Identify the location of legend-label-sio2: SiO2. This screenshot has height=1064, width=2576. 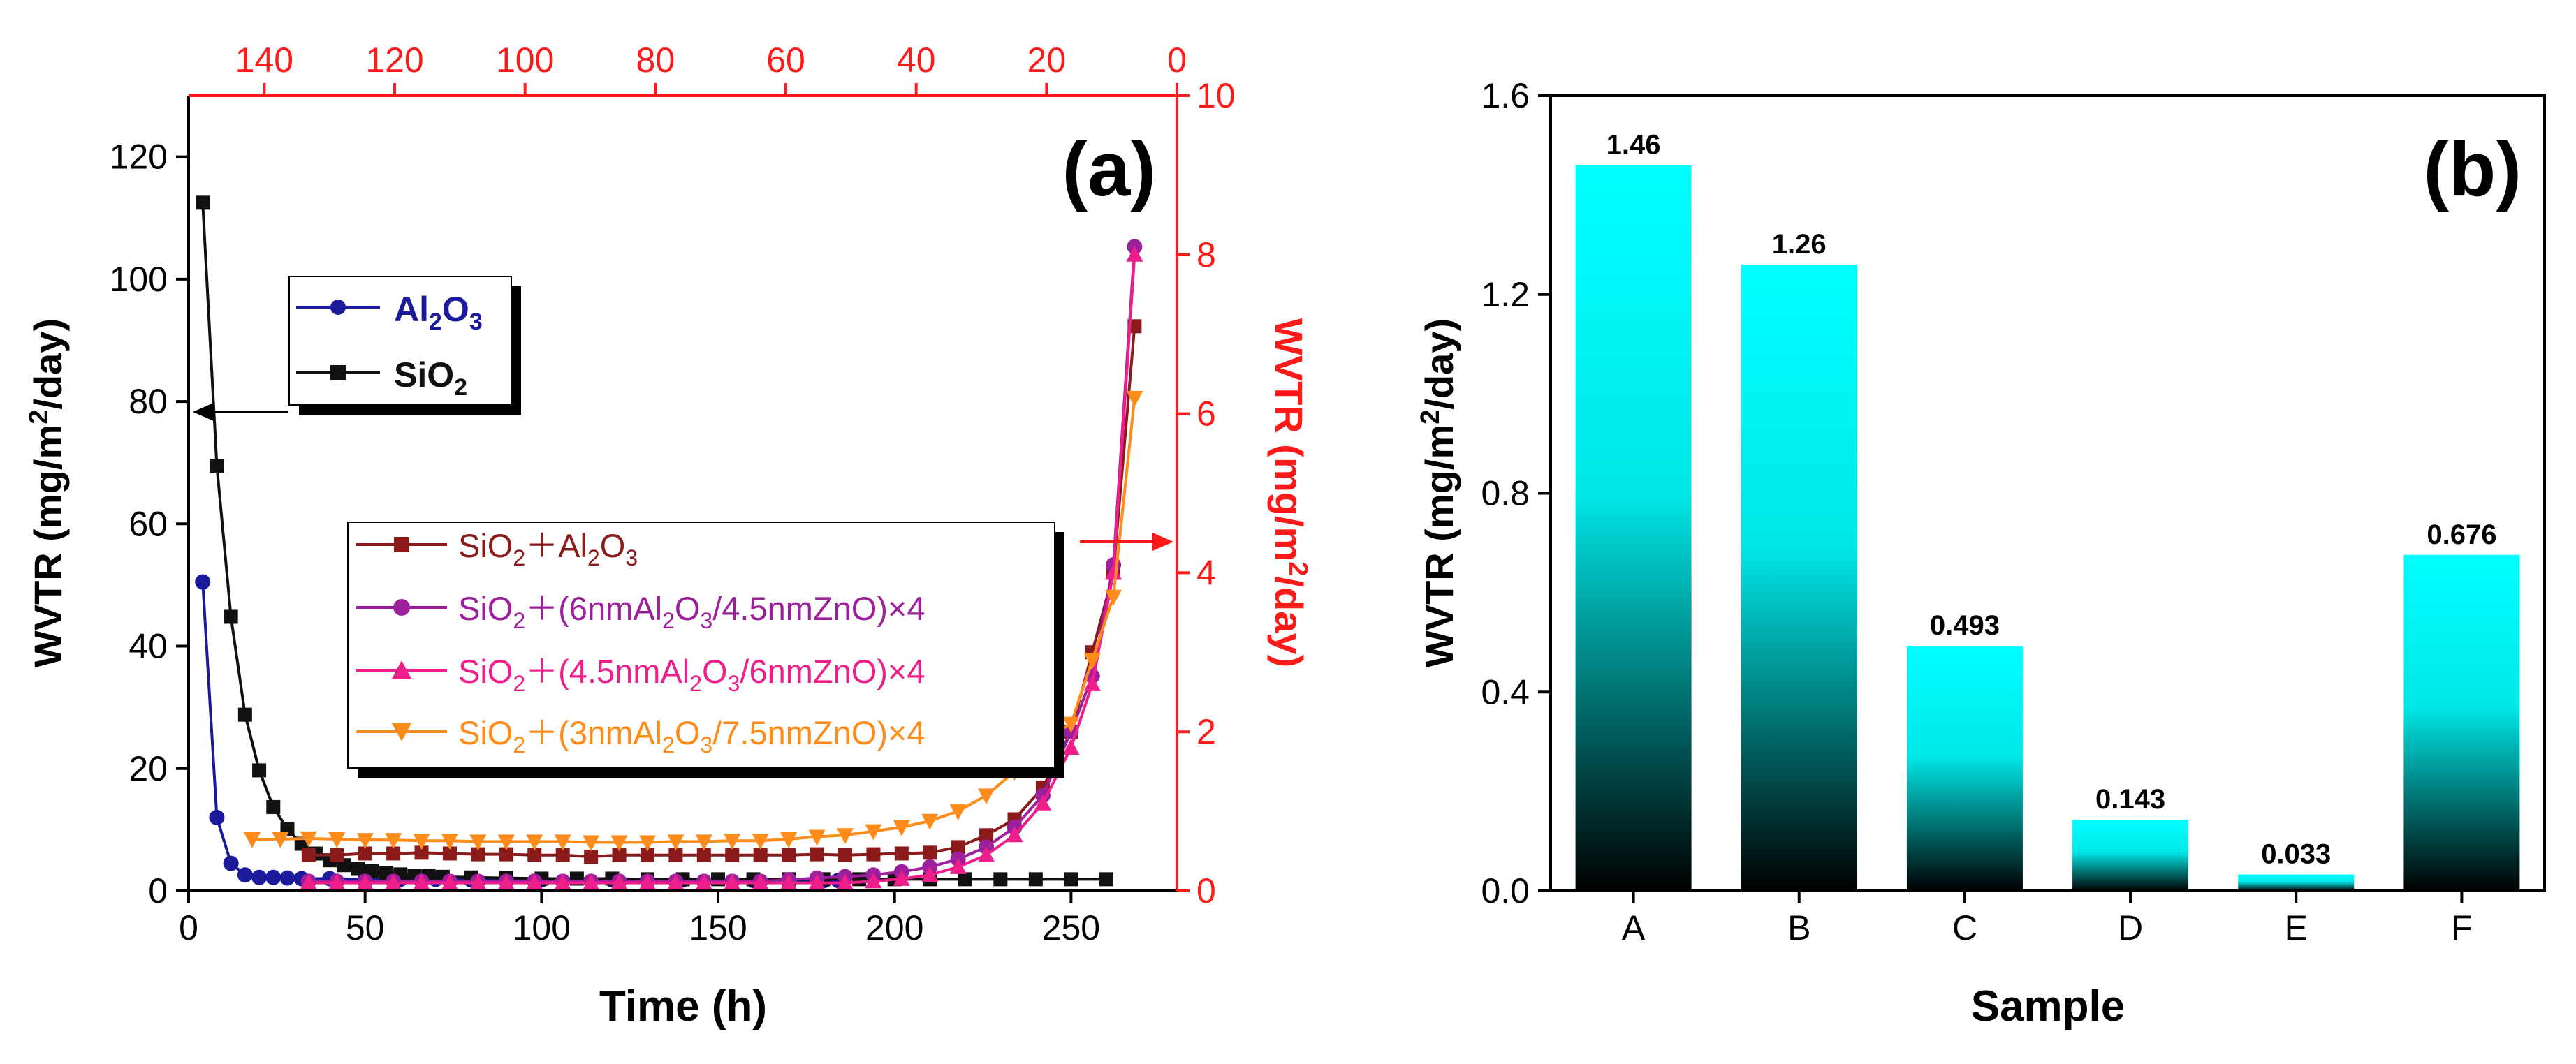
(430, 378).